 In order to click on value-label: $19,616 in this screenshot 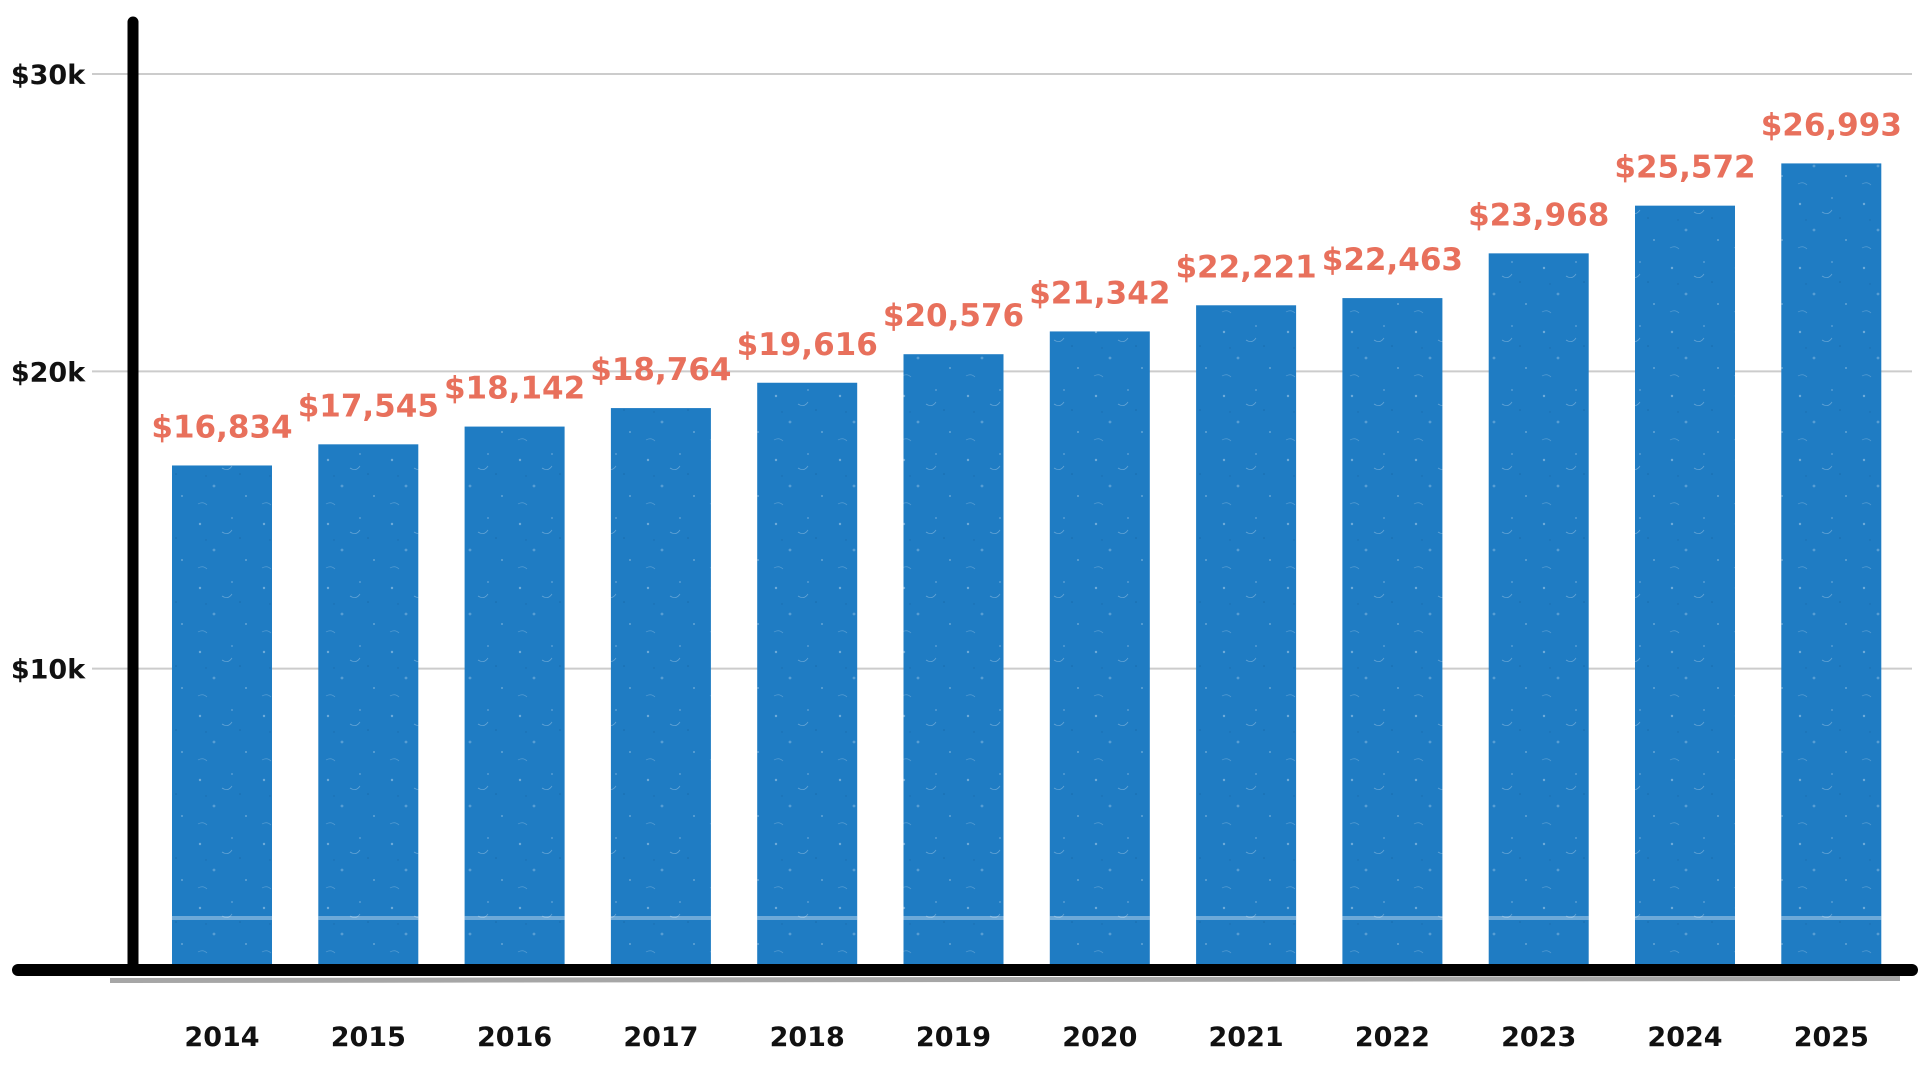, I will do `click(807, 345)`.